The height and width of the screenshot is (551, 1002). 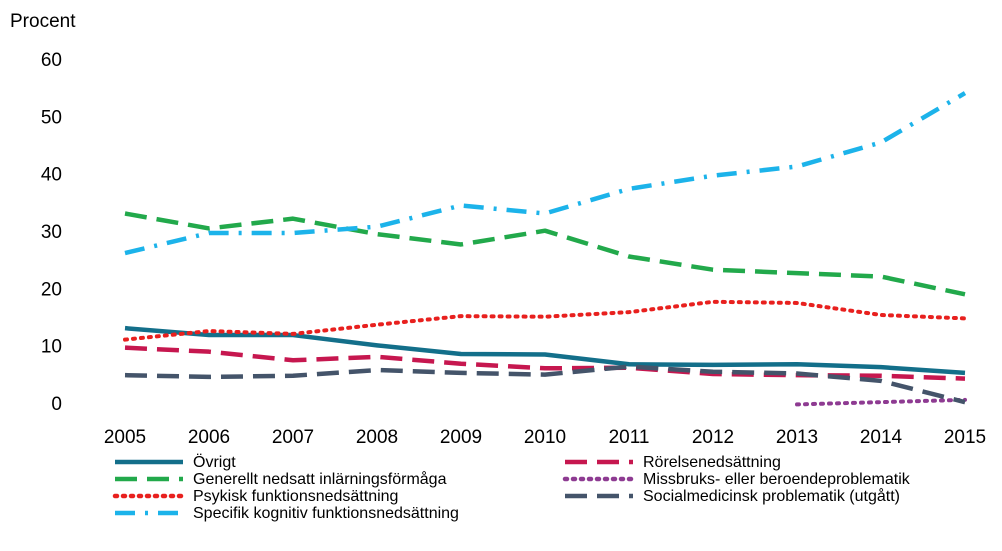 I want to click on x-tick-label: 2008, so click(x=377, y=437).